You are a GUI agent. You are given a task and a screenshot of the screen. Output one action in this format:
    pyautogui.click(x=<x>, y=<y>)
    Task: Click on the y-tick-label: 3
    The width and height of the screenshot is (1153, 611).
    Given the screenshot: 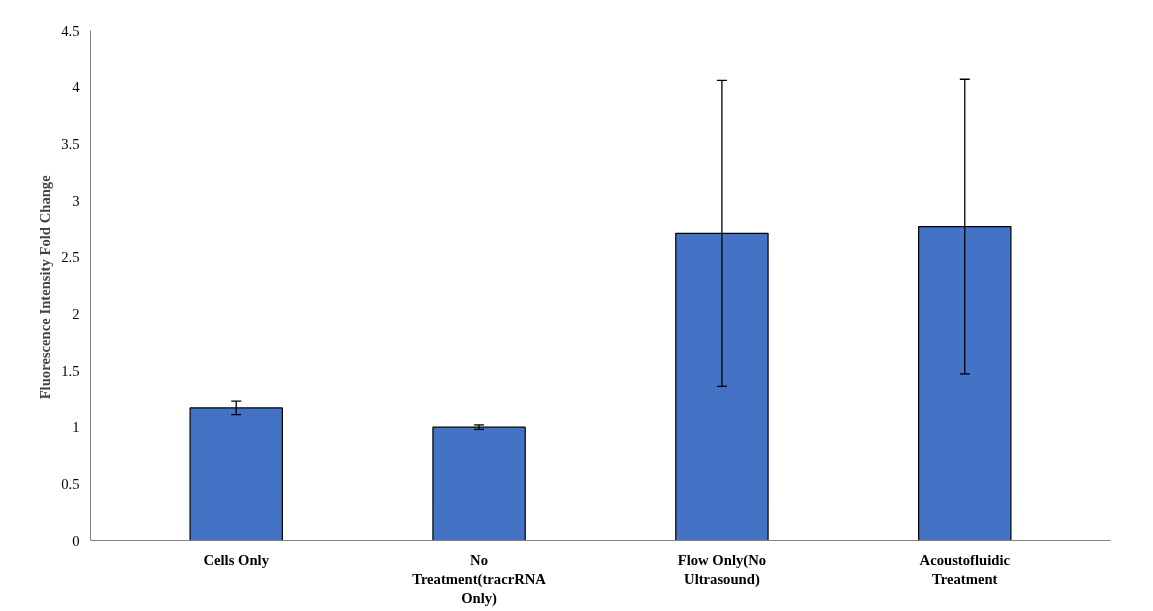 What is the action you would take?
    pyautogui.click(x=76, y=200)
    